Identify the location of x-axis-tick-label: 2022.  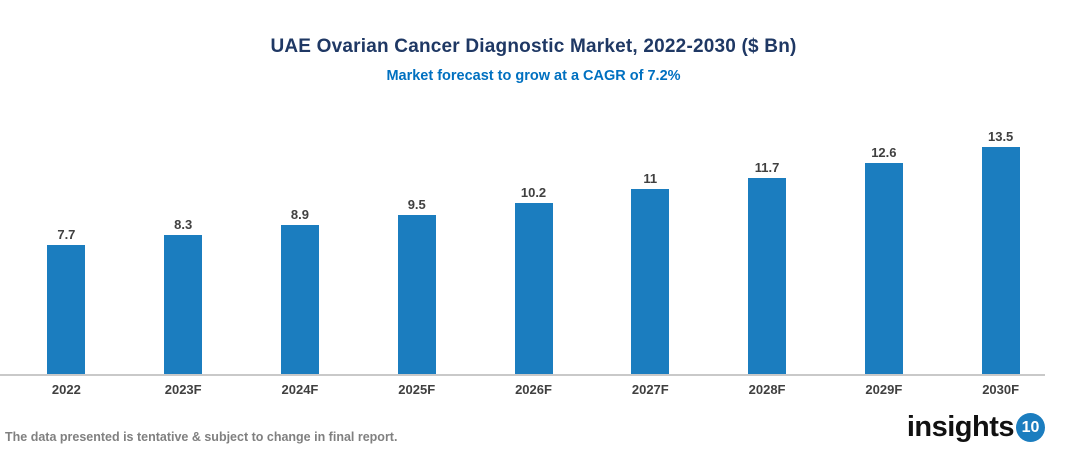
(66, 389).